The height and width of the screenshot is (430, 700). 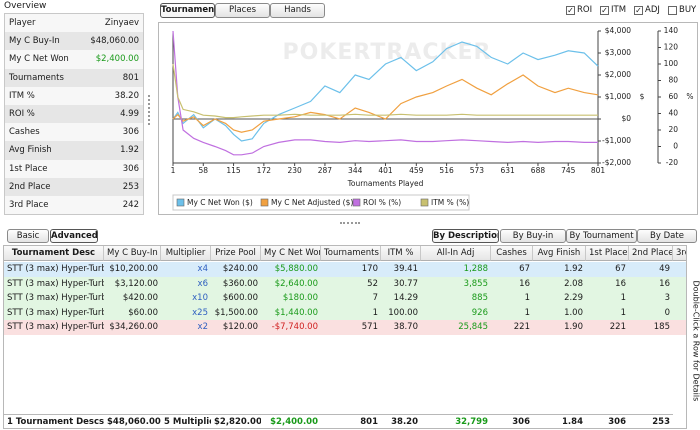 What do you see at coordinates (54, 253) in the screenshot?
I see `column-header: Tournament Desc` at bounding box center [54, 253].